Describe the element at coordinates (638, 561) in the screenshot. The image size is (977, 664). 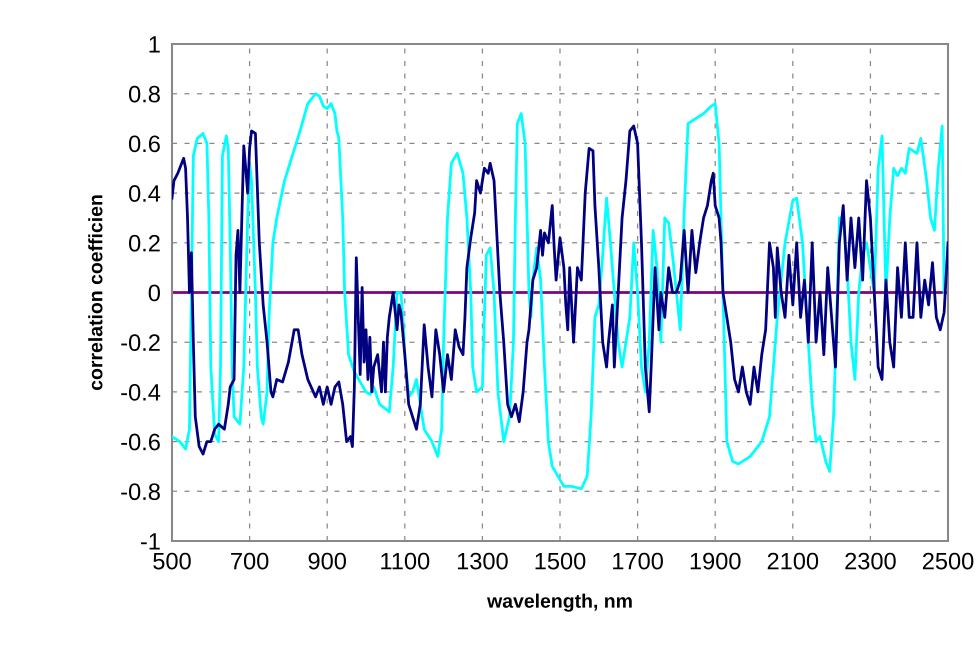
I see `x-tick-label: 1700` at that location.